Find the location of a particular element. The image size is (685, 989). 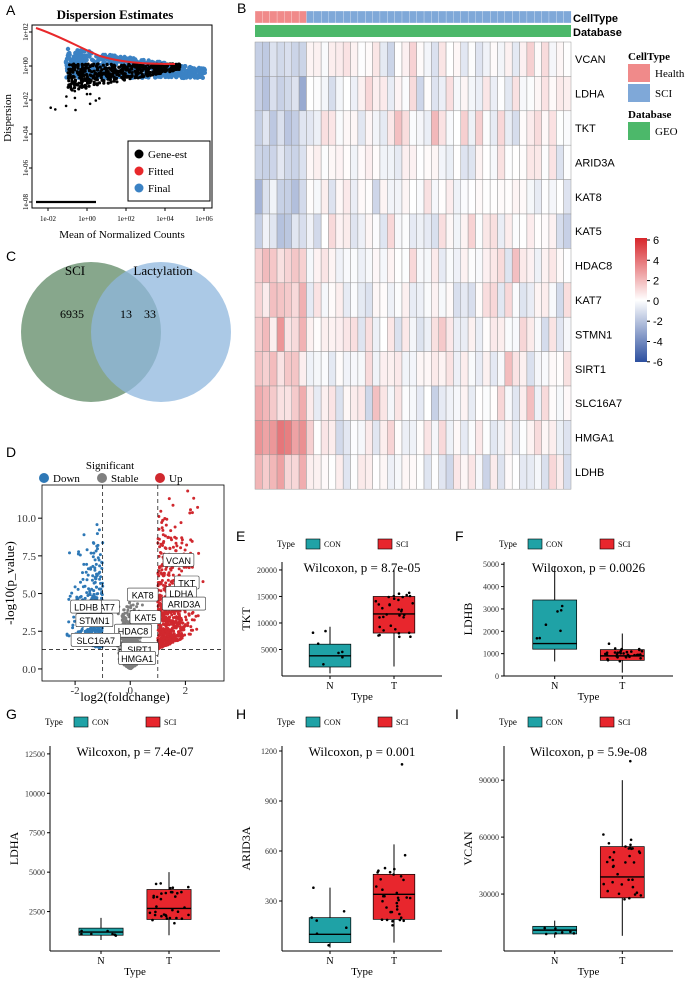

legend-database-title: Database is located at coordinates (650, 115).